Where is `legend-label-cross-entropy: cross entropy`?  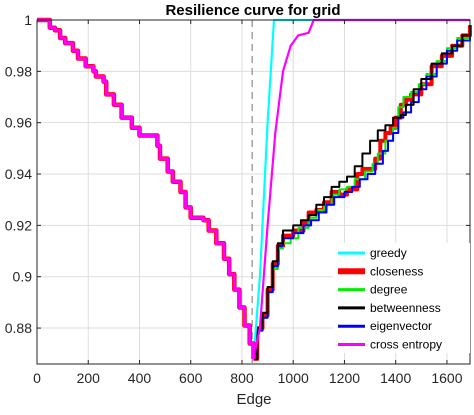 legend-label-cross-entropy: cross entropy is located at coordinates (406, 345).